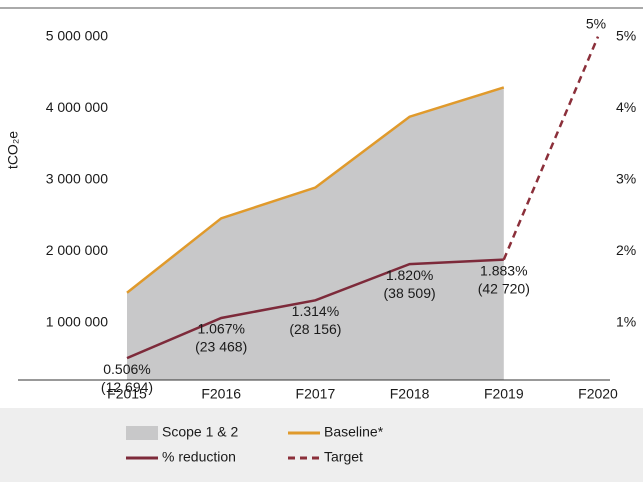  Describe the element at coordinates (77, 321) in the screenshot. I see `y-tick-label: 1 000 000` at that location.